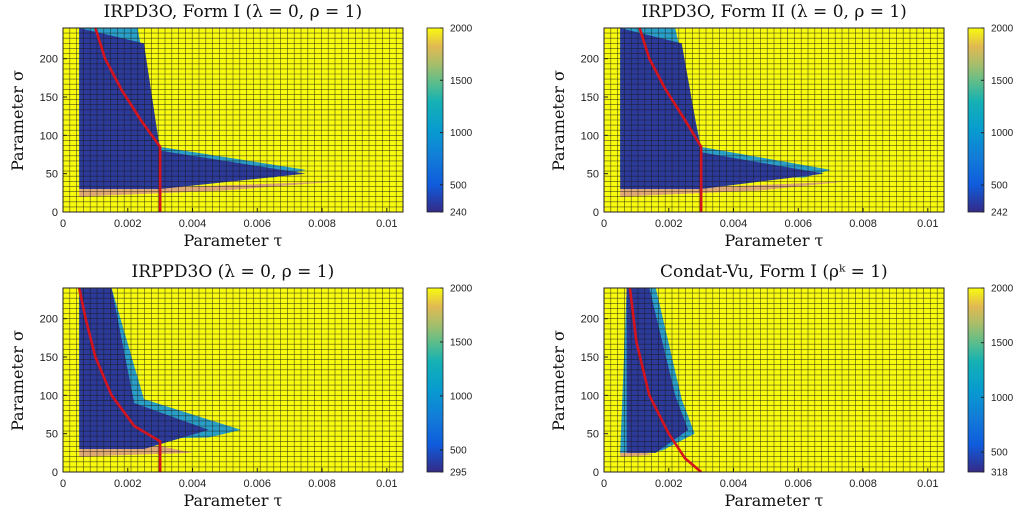 This screenshot has height=519, width=1028. Describe the element at coordinates (458, 473) in the screenshot. I see `colorbar-tick-label: 295` at that location.